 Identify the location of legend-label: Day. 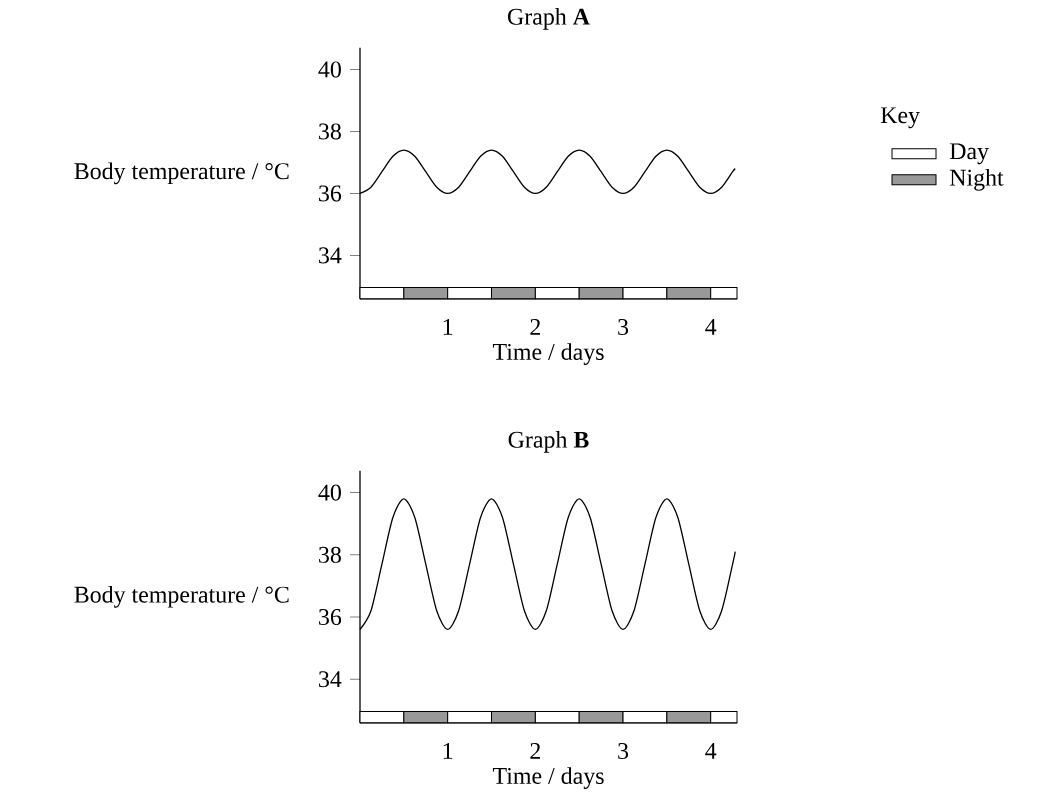
(969, 154).